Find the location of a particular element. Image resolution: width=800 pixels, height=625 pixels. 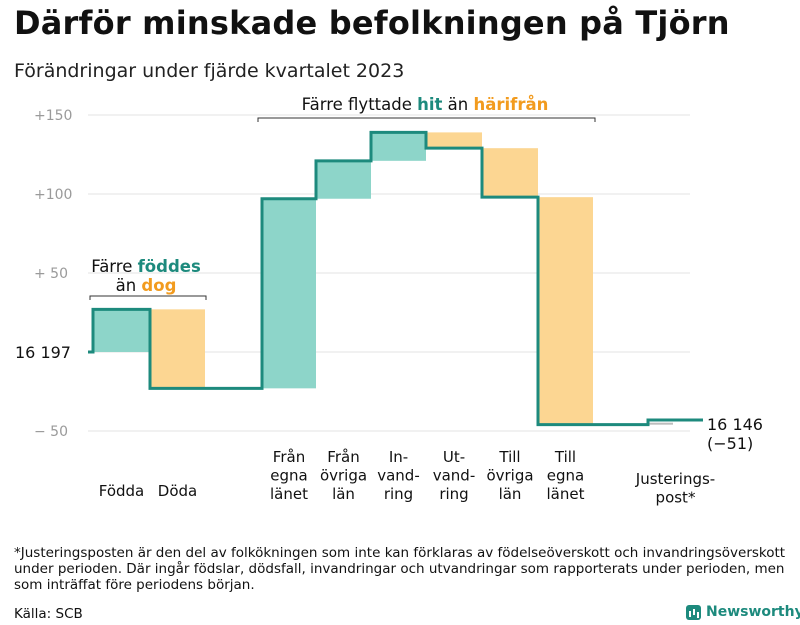

chart-subtitle: Förändringar under fjärde kvartalet 2023 is located at coordinates (209, 71).